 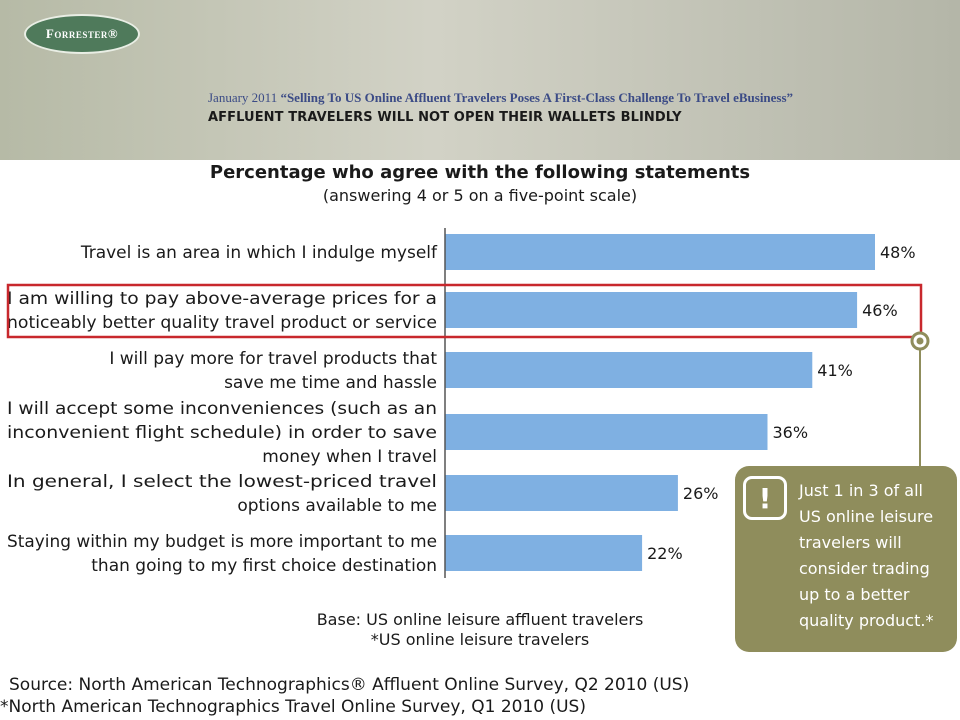 What do you see at coordinates (665, 553) in the screenshot?
I see `value-label-6: 22%` at bounding box center [665, 553].